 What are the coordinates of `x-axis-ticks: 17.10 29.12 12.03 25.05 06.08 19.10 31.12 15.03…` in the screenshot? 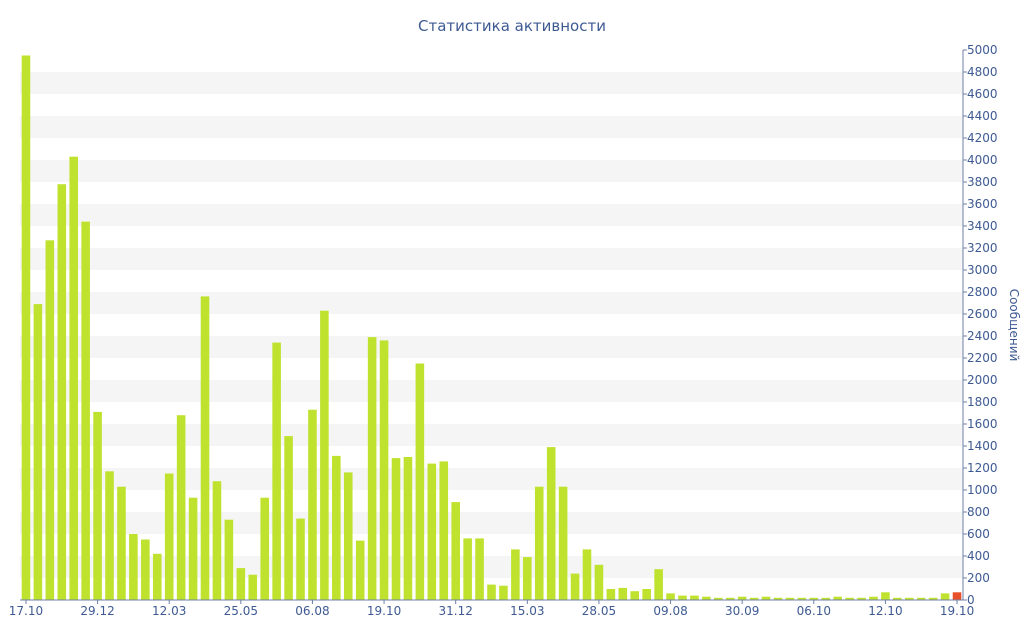 It's located at (491, 609).